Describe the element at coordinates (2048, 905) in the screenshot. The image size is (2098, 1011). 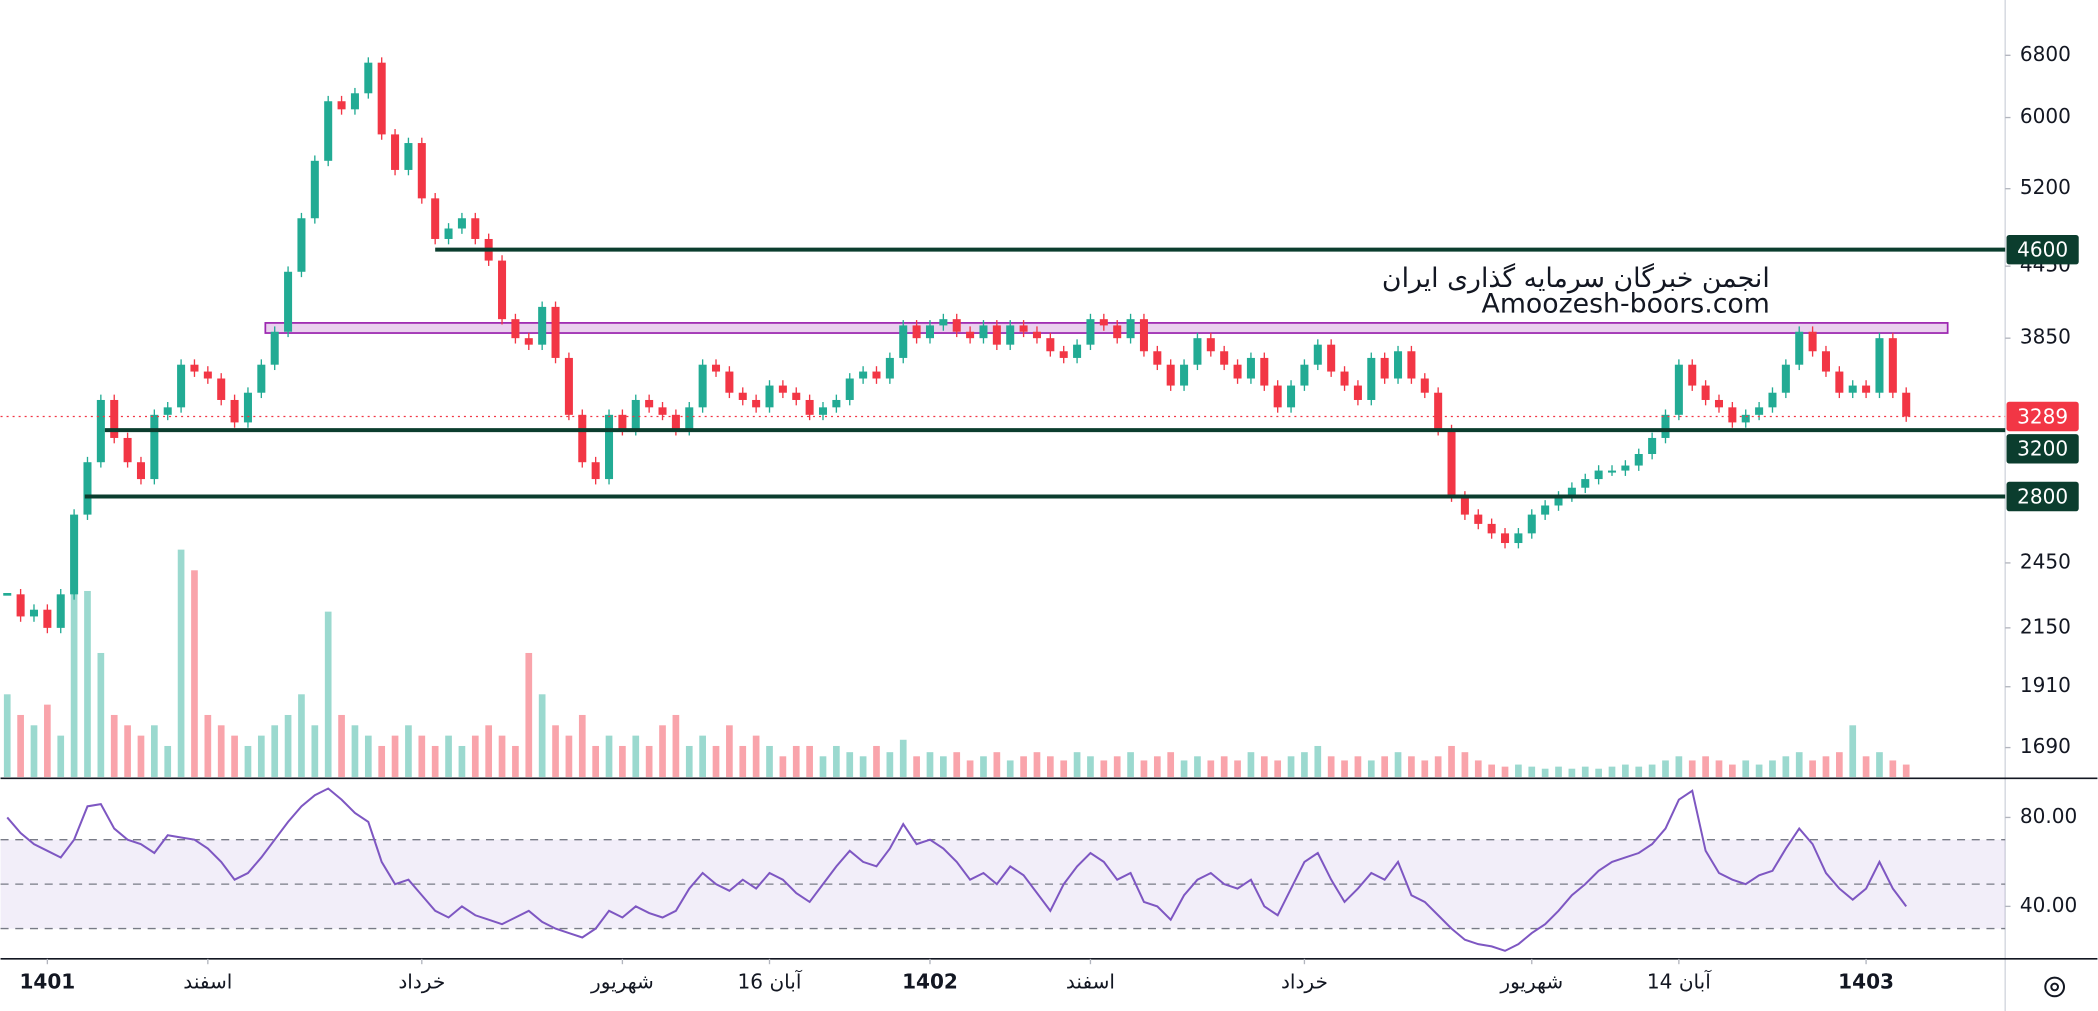
I see `rsi-y-tick-label: 40.00` at that location.